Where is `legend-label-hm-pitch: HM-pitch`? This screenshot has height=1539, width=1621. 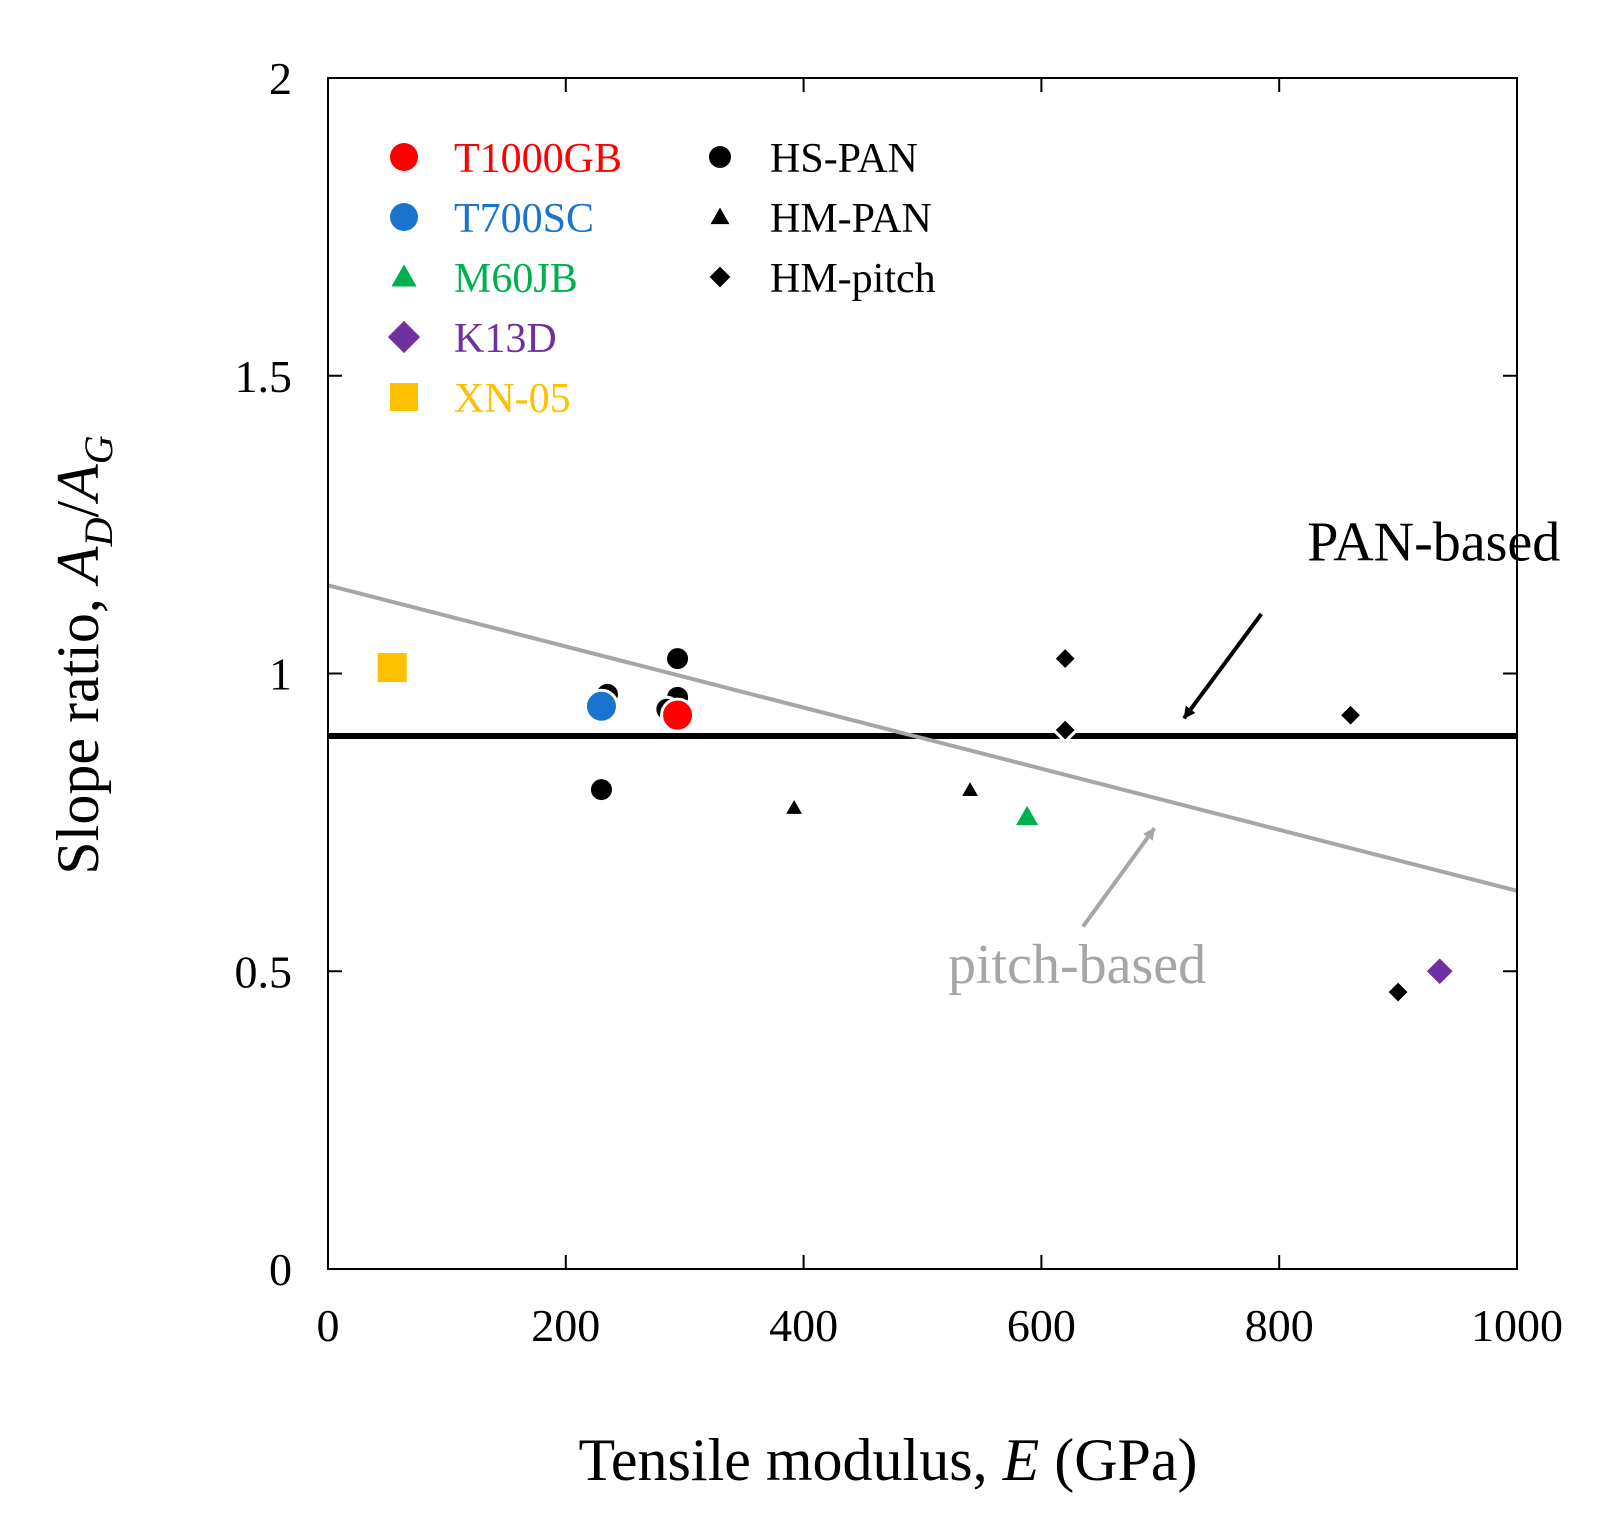
legend-label-hm-pitch: HM-pitch is located at coordinates (853, 279).